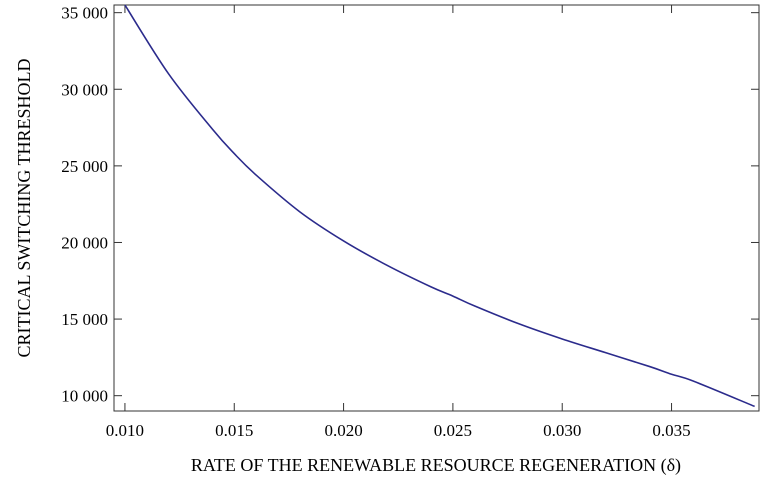 The image size is (762, 479). What do you see at coordinates (84, 396) in the screenshot?
I see `y-tick-label: 10 000` at bounding box center [84, 396].